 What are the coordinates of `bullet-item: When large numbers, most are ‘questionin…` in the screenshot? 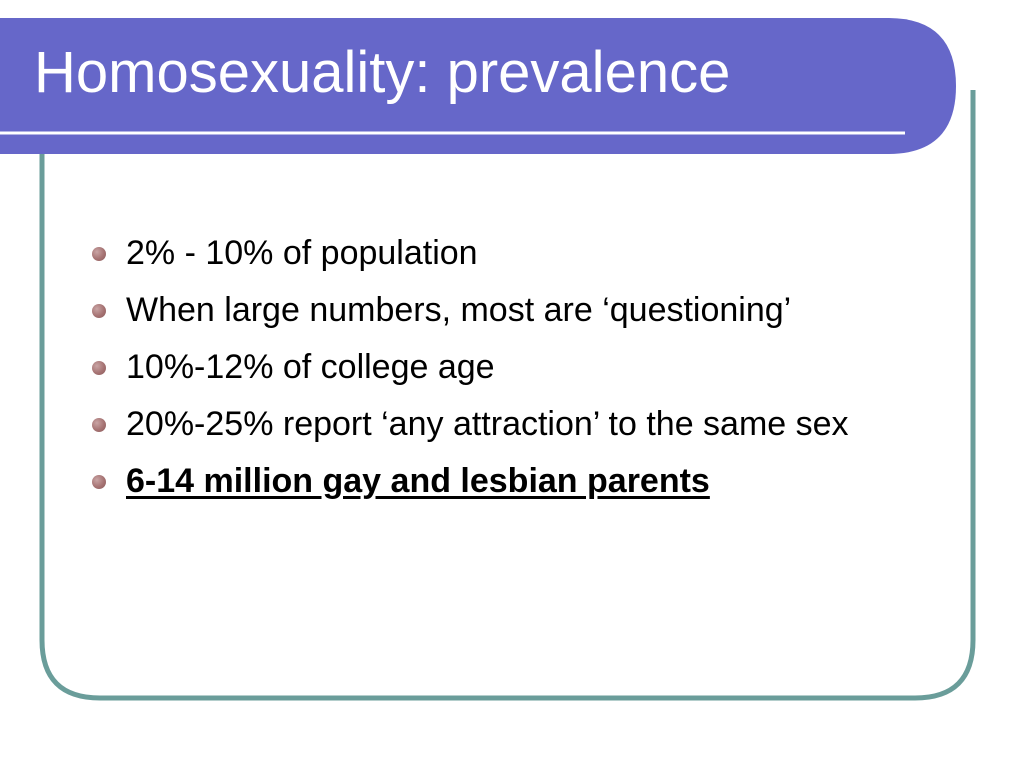 It's located at (488, 310).